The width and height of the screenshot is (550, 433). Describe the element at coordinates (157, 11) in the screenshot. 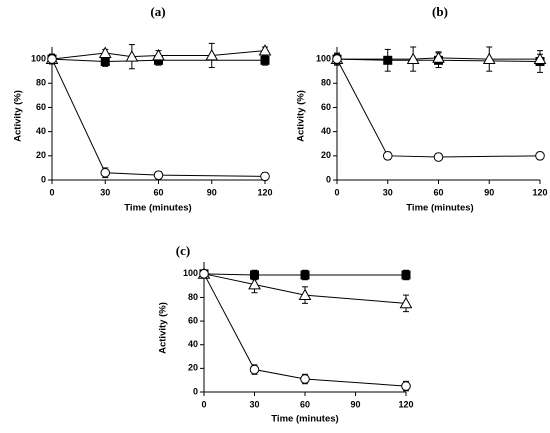

I see `panel-label: (a)` at that location.